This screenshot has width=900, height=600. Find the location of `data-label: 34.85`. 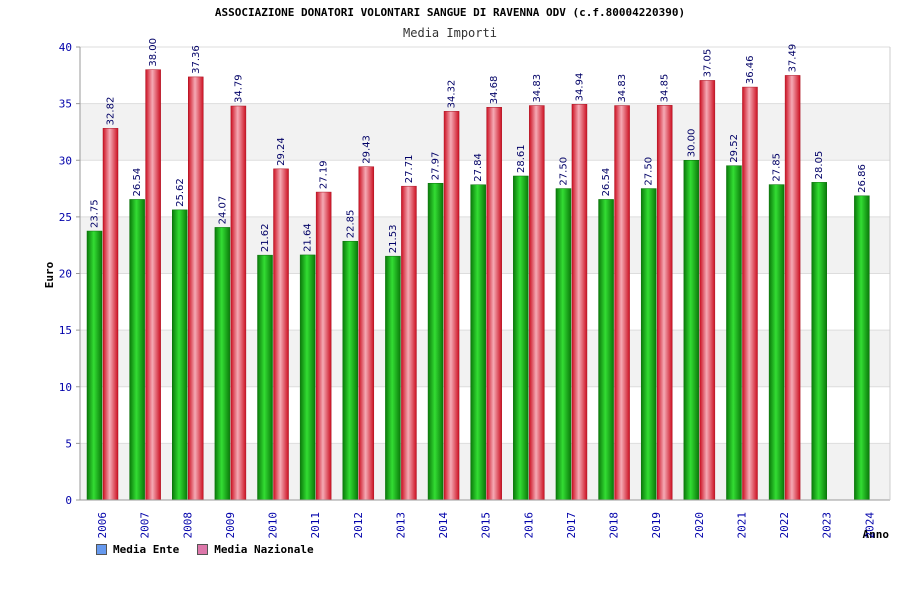

data-label: 34.85 is located at coordinates (665, 88).